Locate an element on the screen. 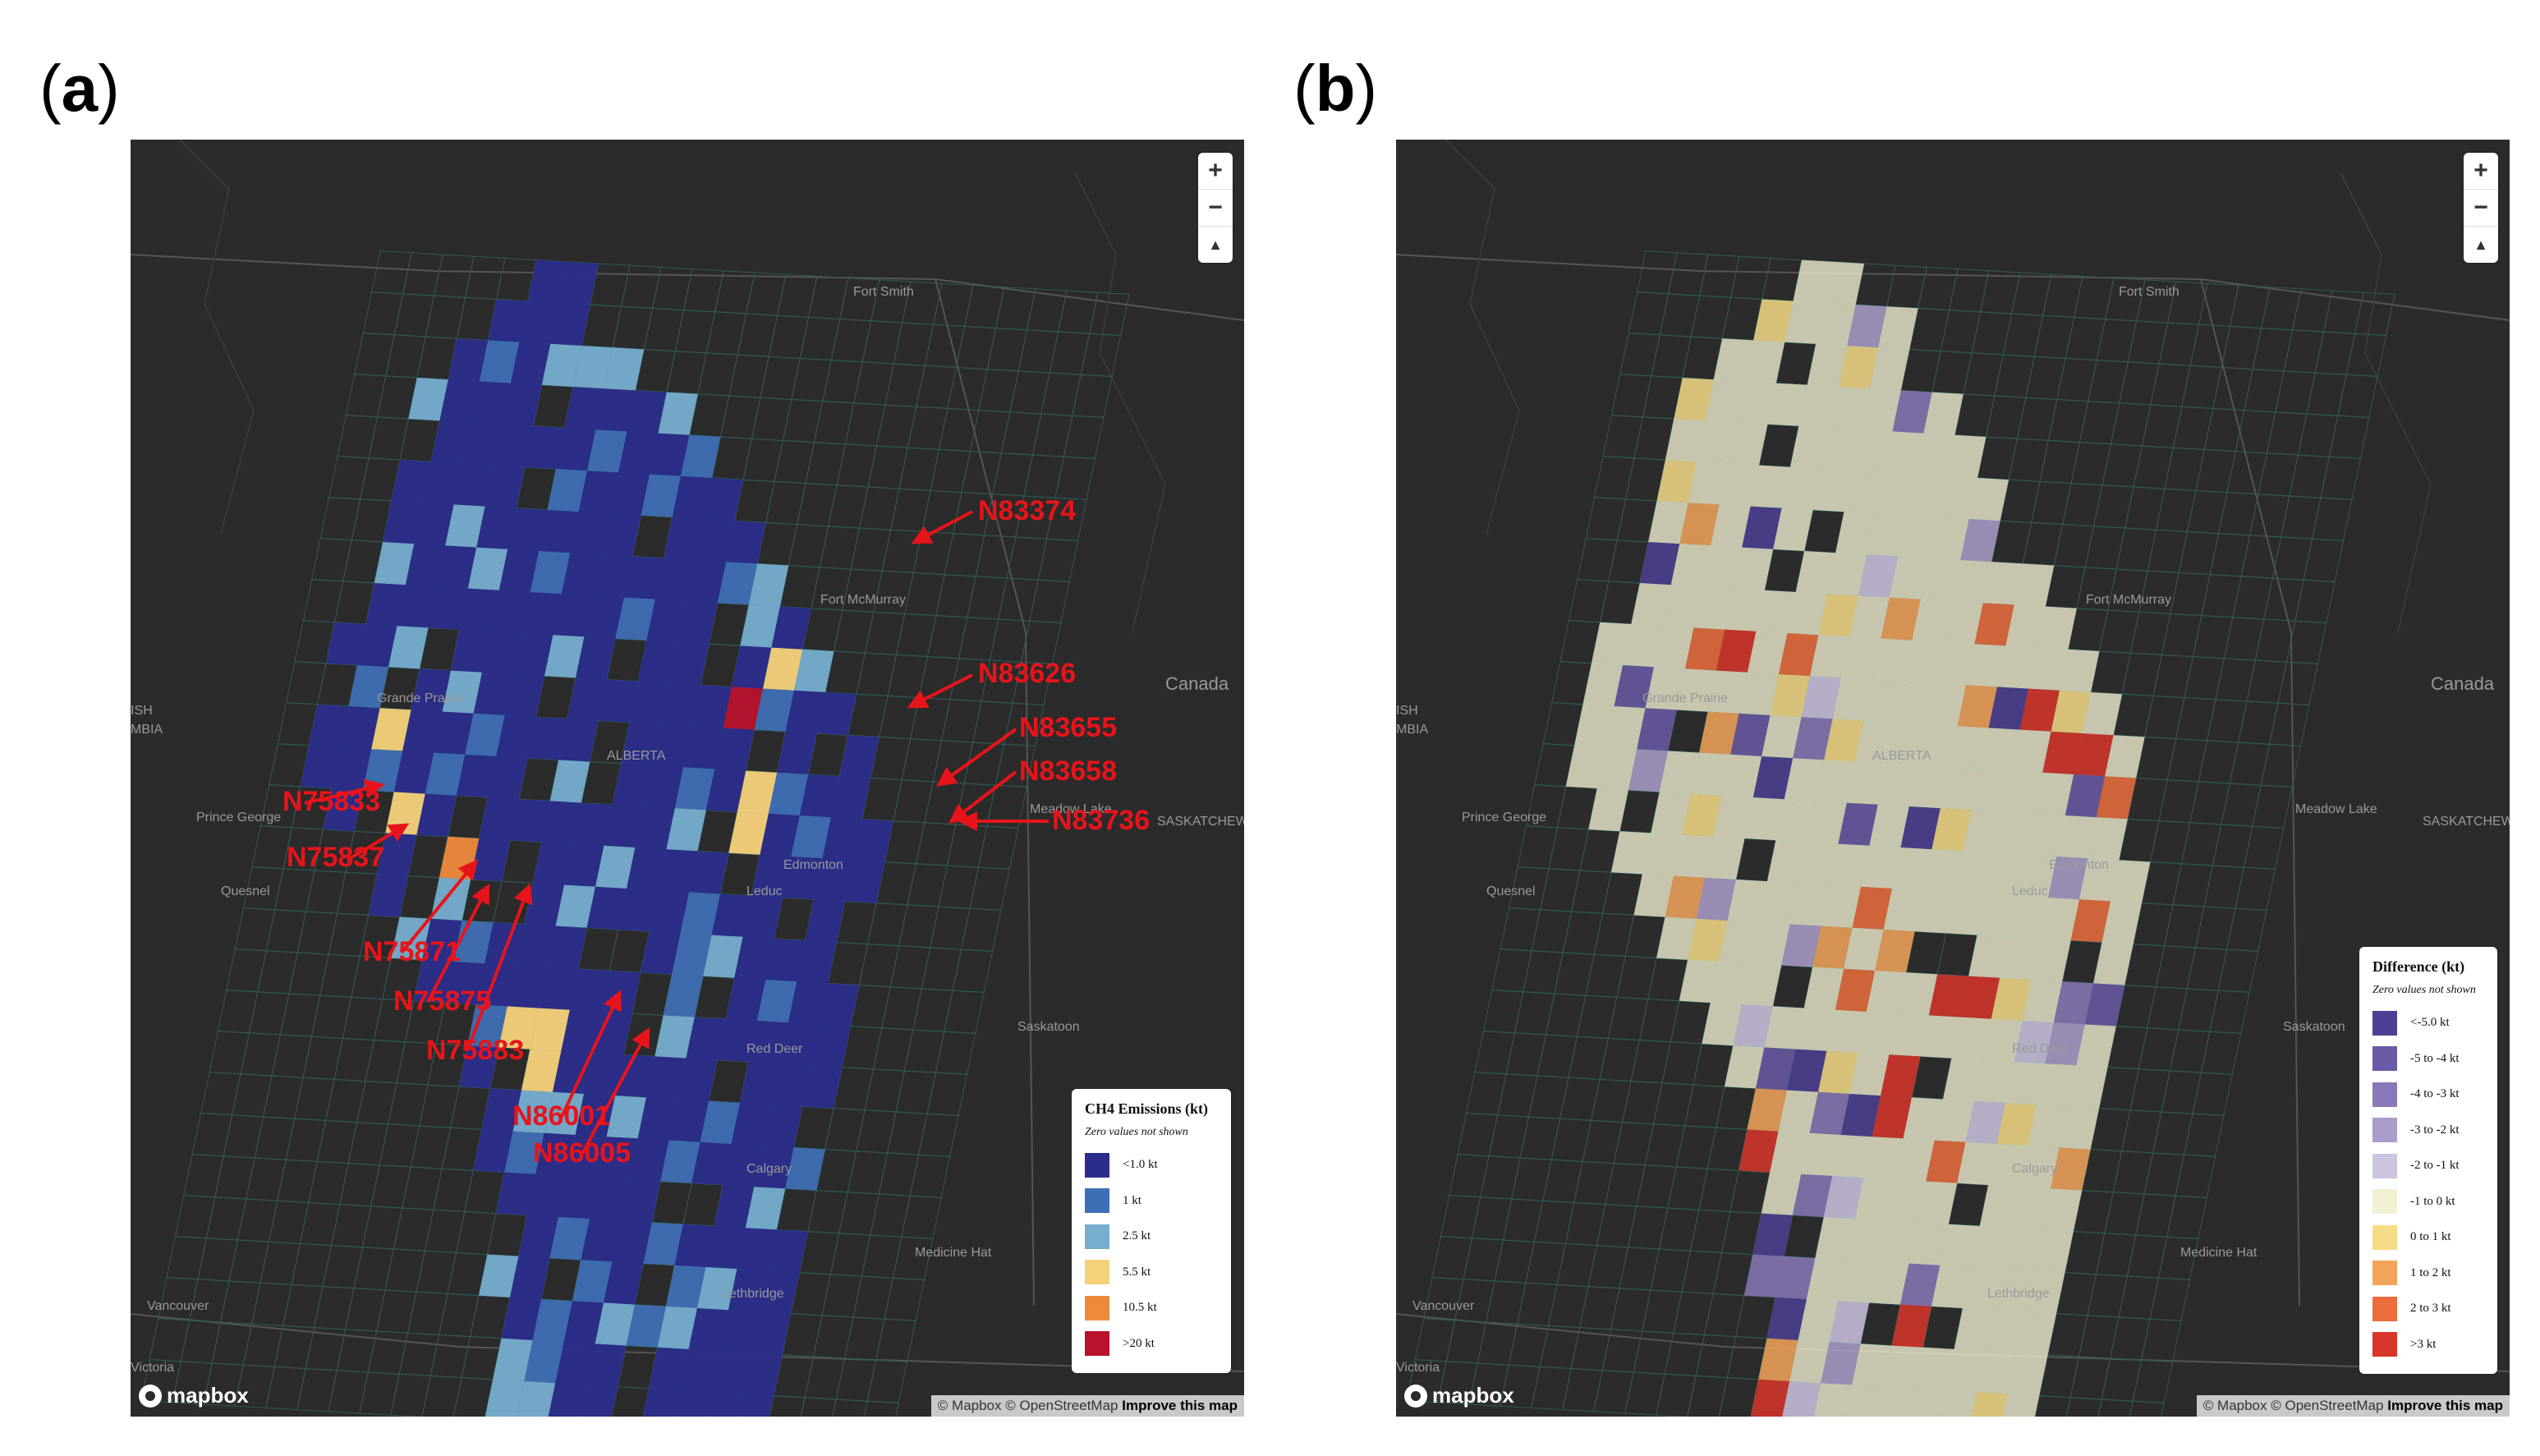  legend-item: 0 to 1 kt is located at coordinates (2428, 1237).